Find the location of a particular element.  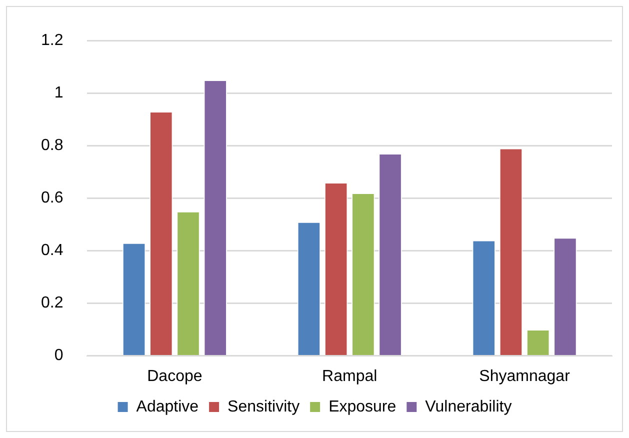

legend-label: Exposure is located at coordinates (362, 407).